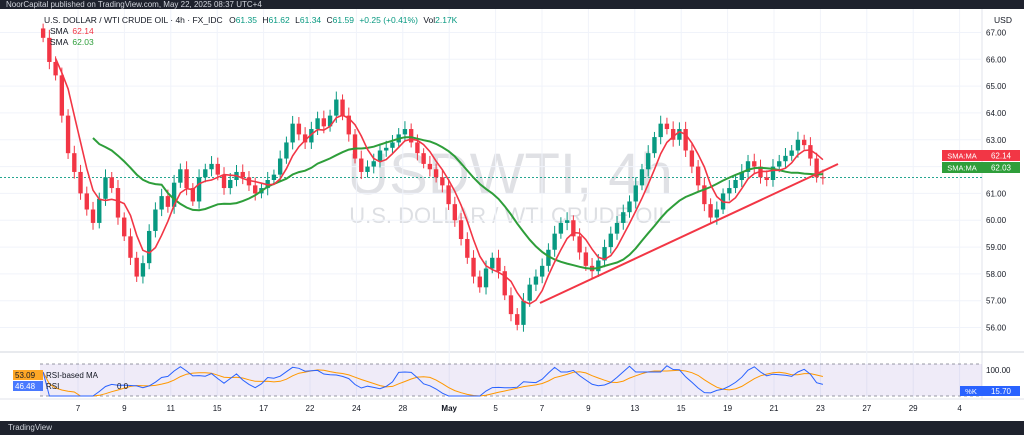 Image resolution: width=1024 pixels, height=435 pixels. I want to click on time-tick-label: 23, so click(820, 408).